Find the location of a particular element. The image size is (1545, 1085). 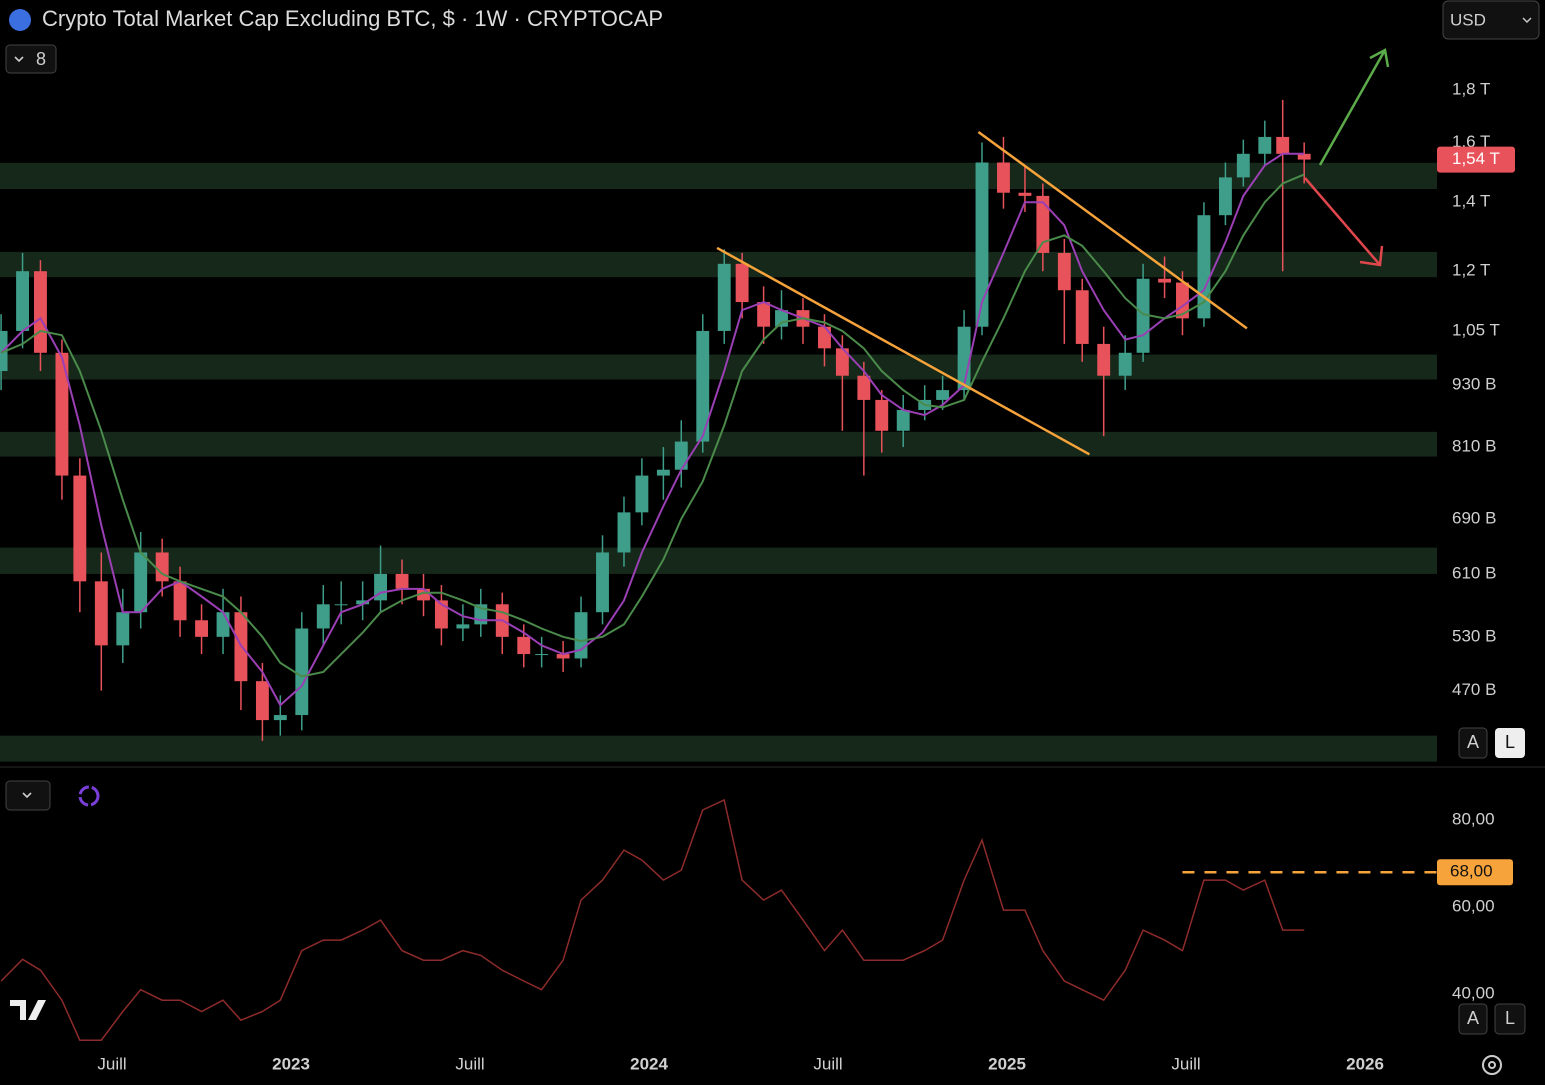

y-tick-label: 80,00 is located at coordinates (1473, 819).